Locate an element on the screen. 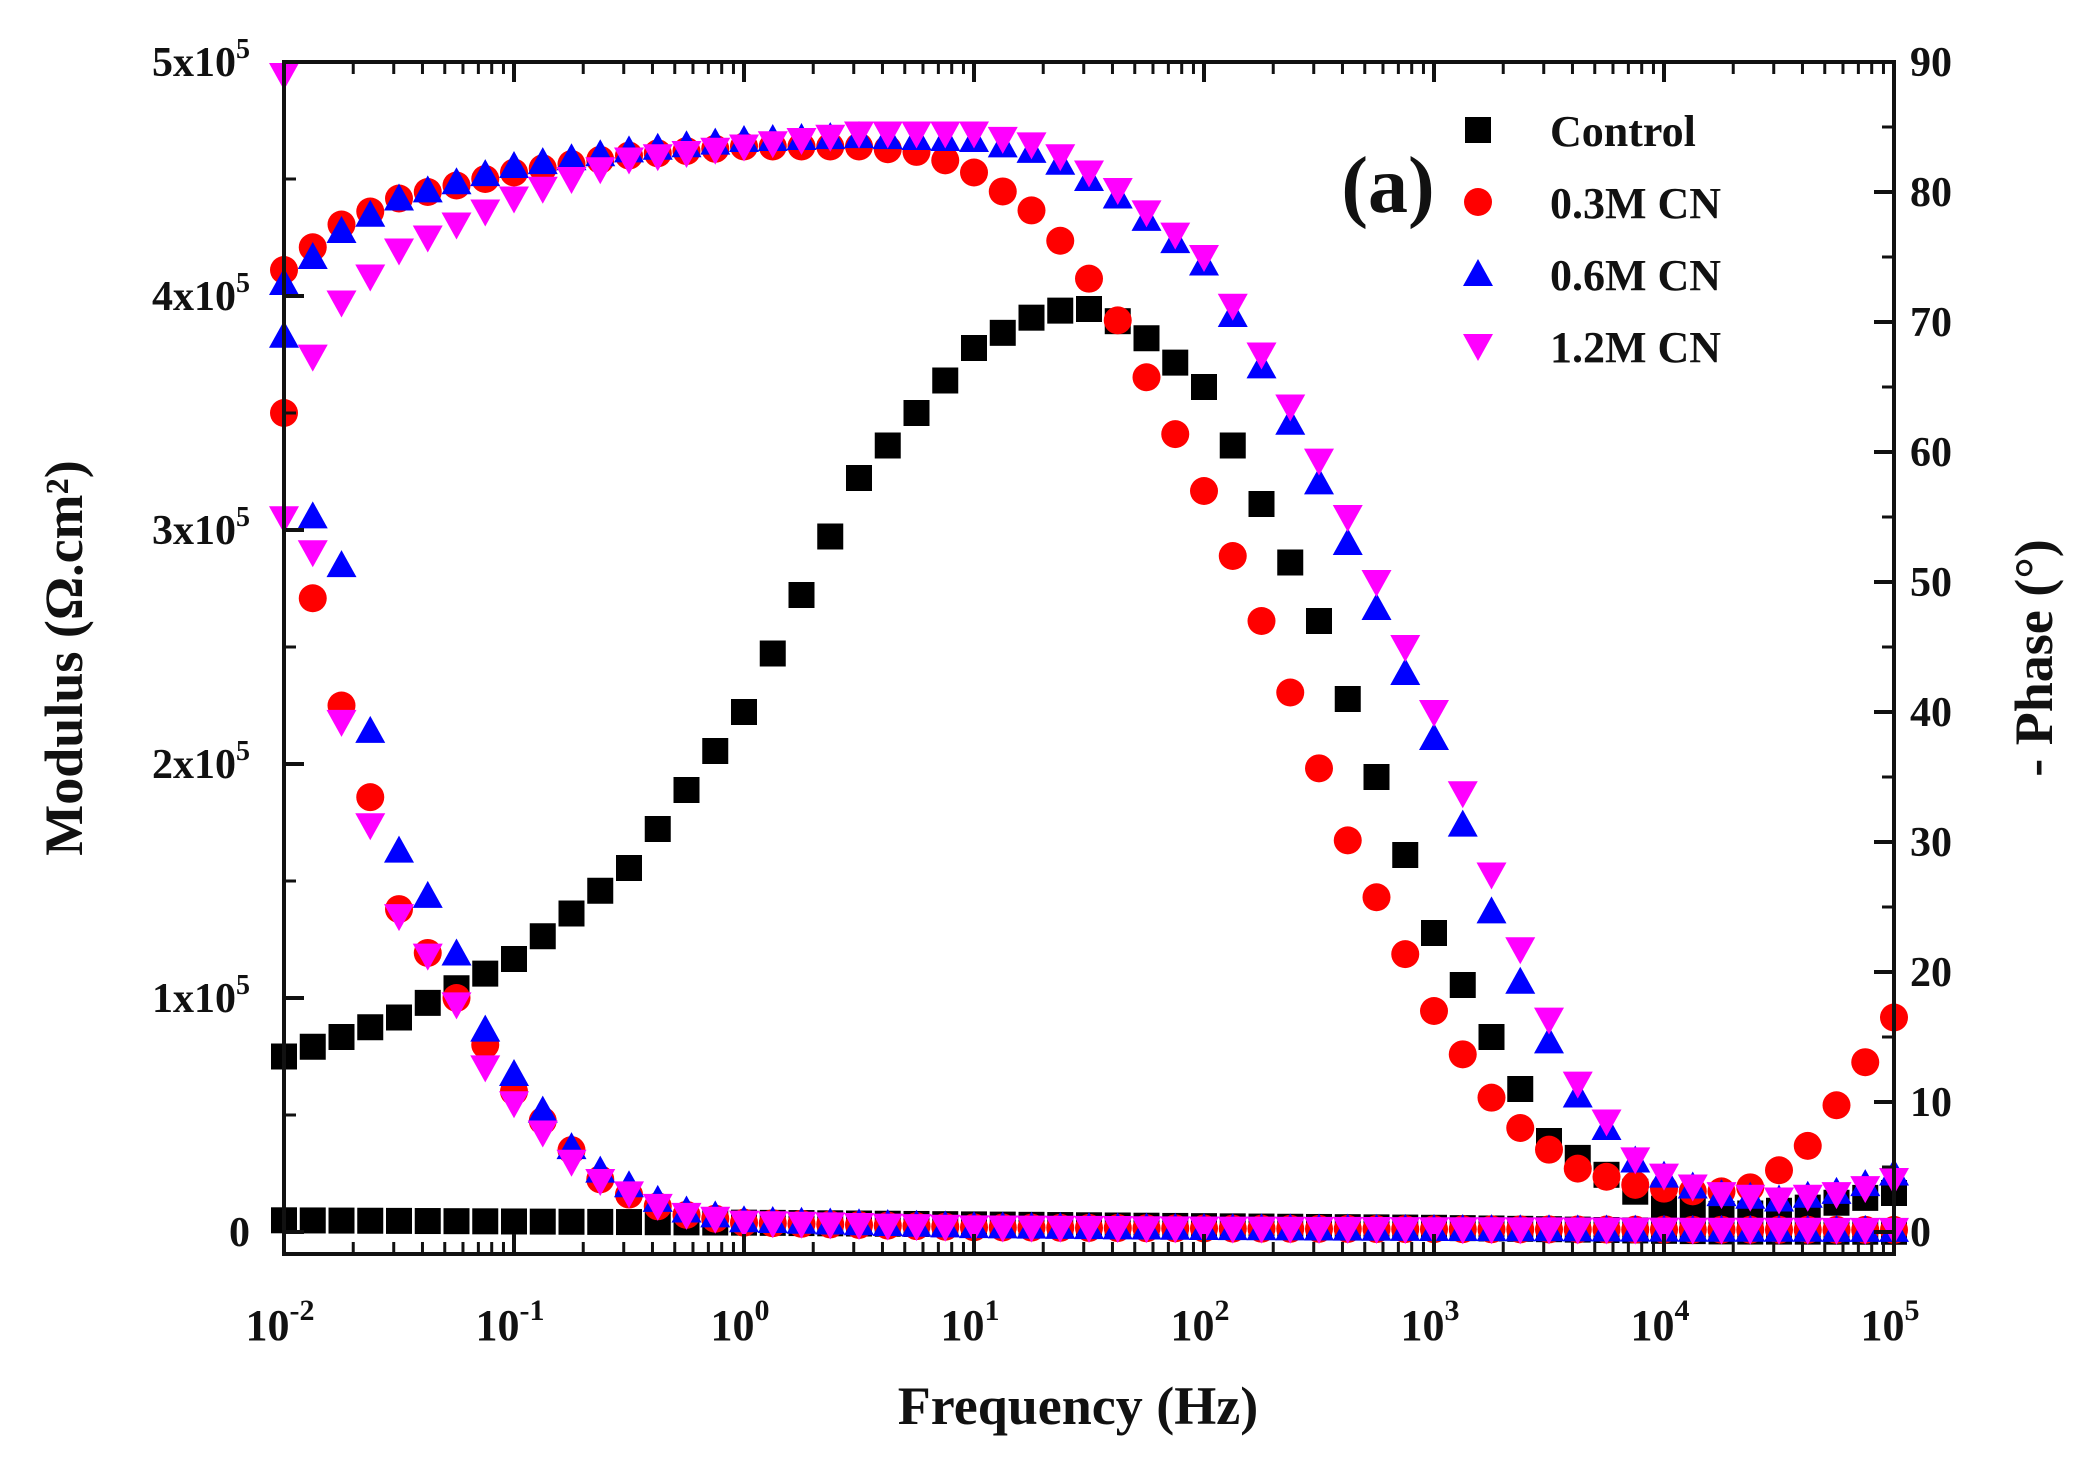 This screenshot has width=2090, height=1463. y-right-tick-label: 60 is located at coordinates (1931, 453).